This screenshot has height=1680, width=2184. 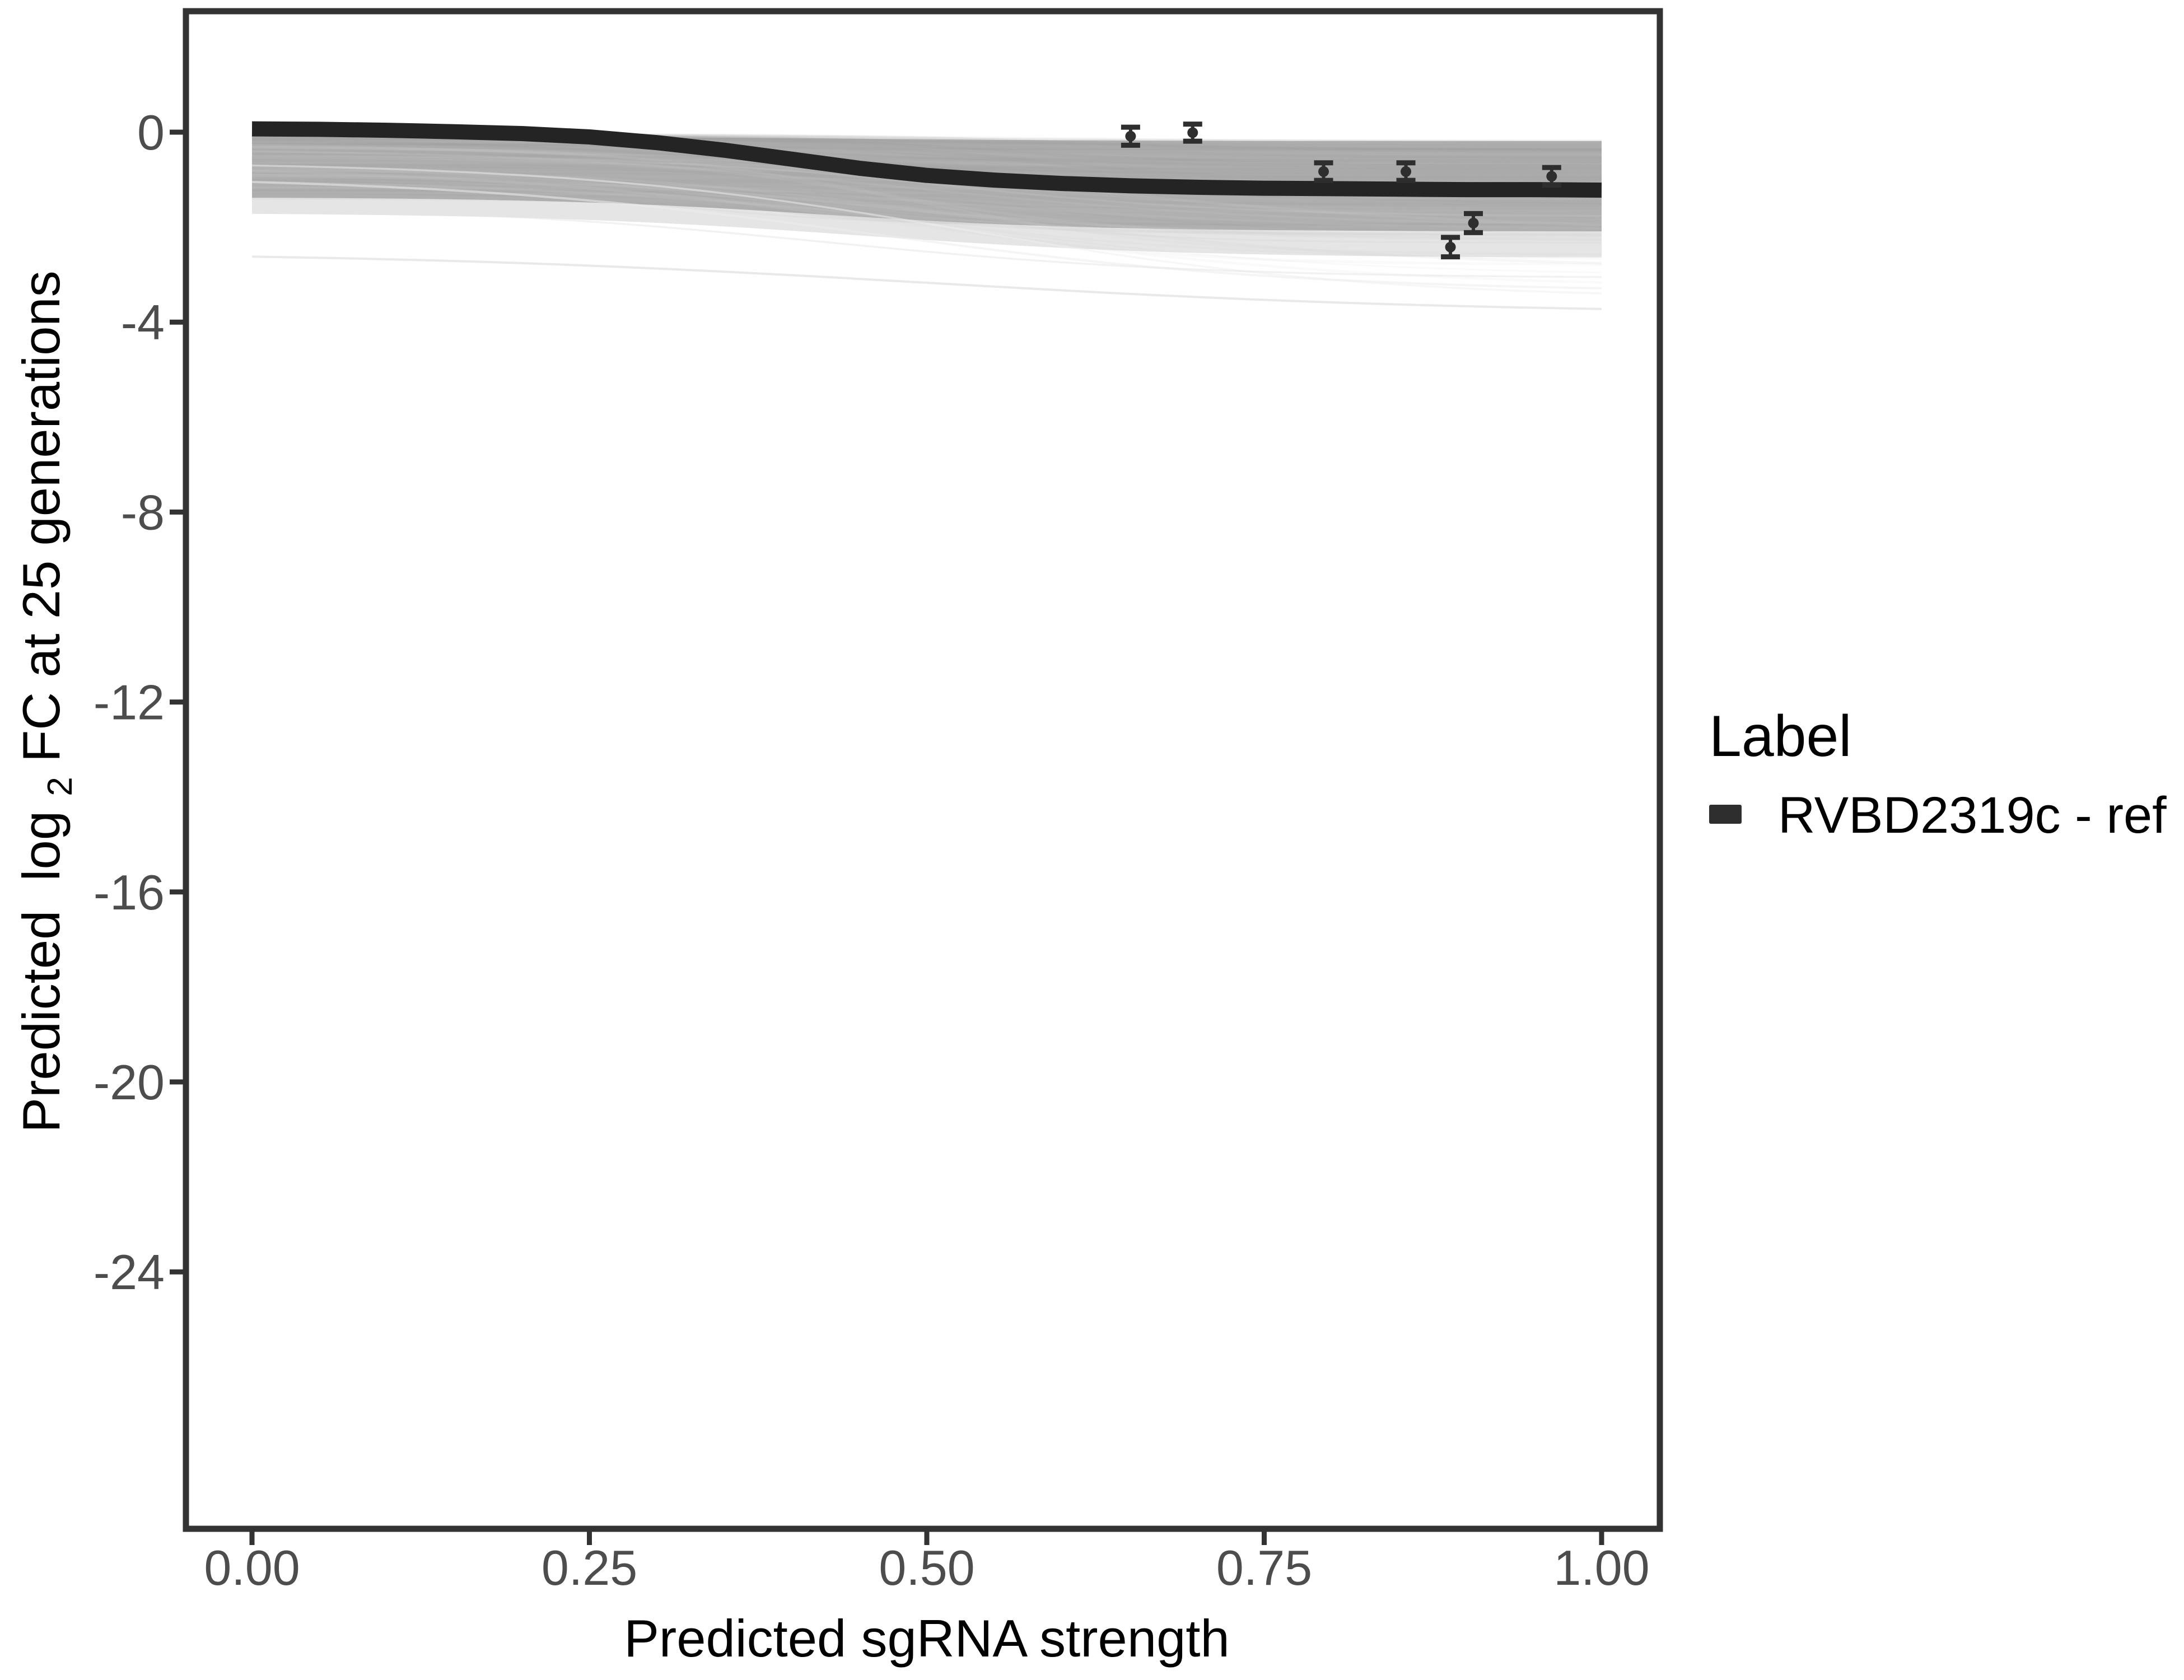 I want to click on x-axis-title: Predicted sgRNA strength, so click(x=927, y=1639).